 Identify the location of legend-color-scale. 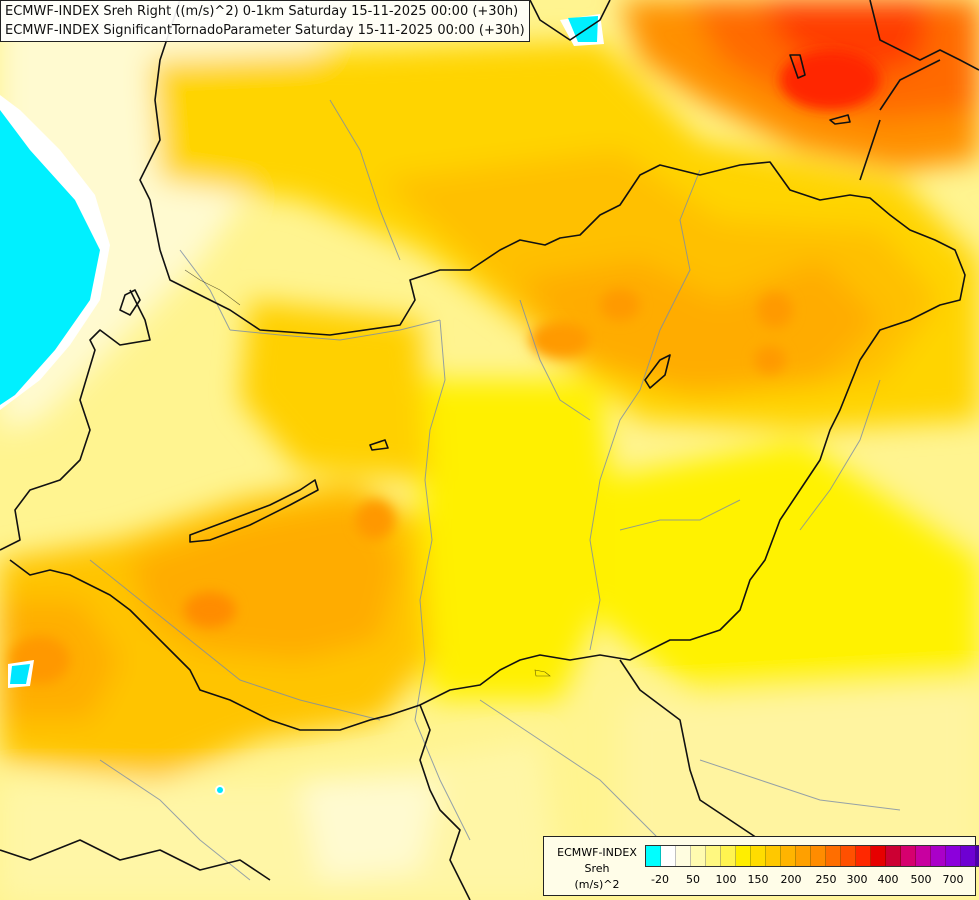
(812, 856).